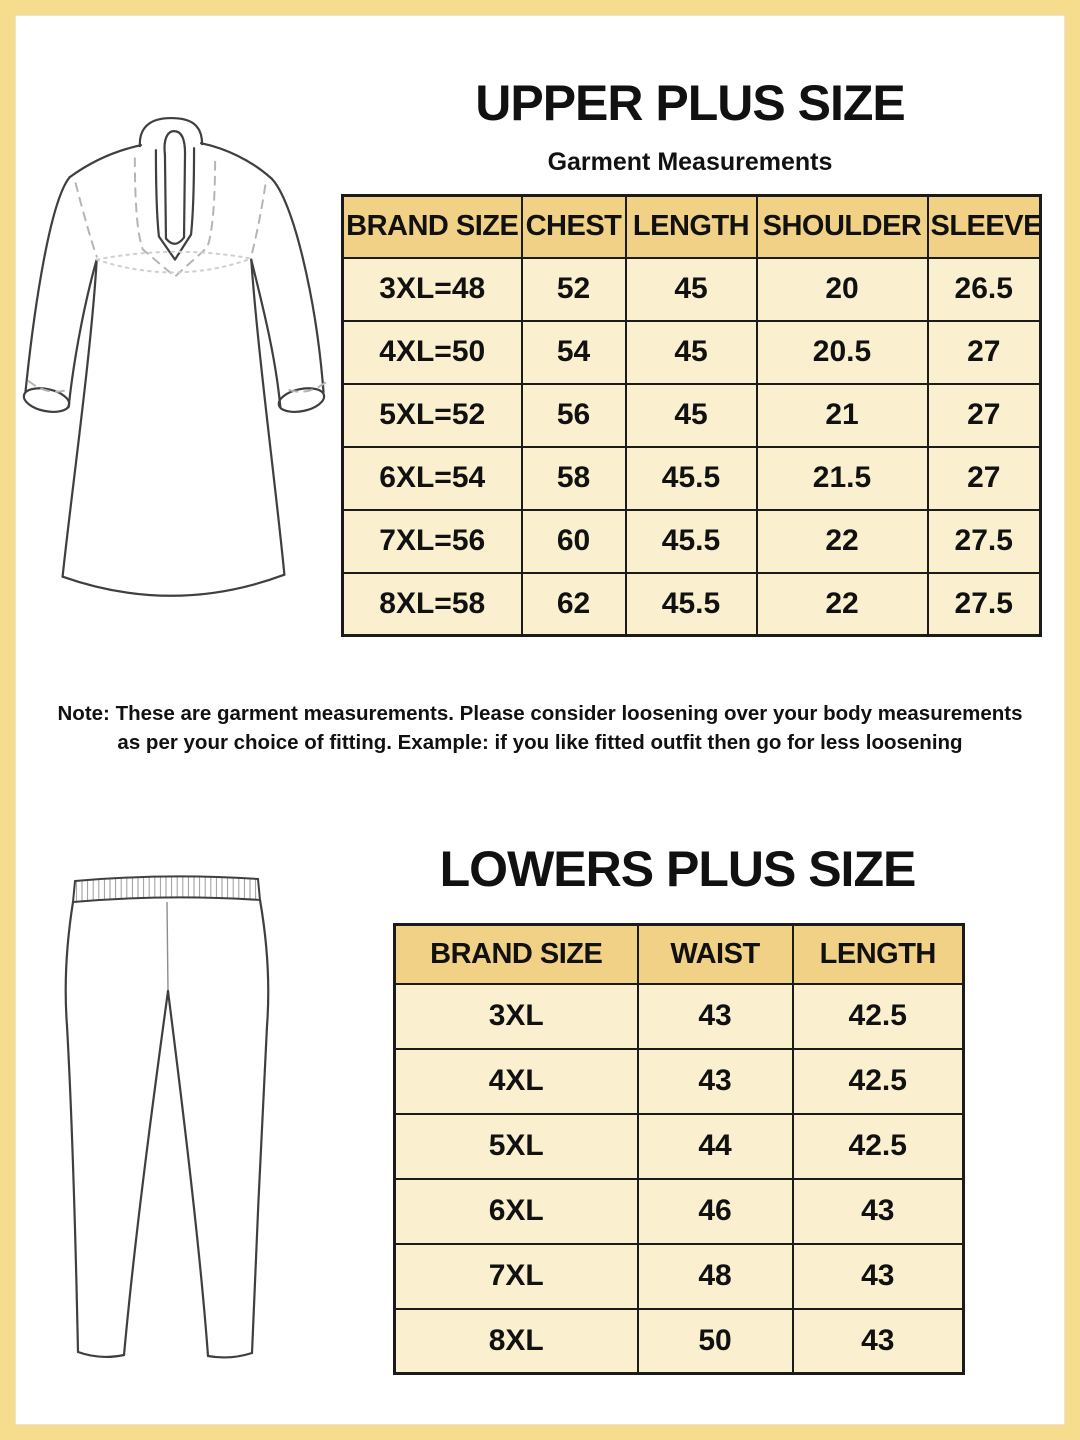 The height and width of the screenshot is (1440, 1080). I want to click on table-row: 6XL=54 58 45.5 21.5 27, so click(691, 478).